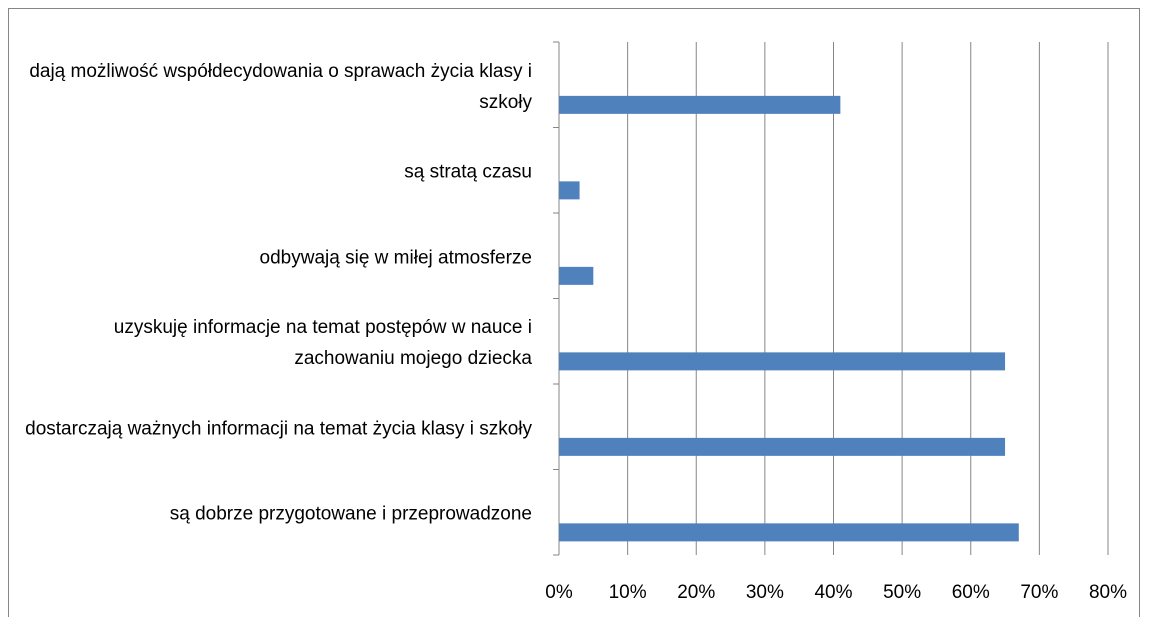 The height and width of the screenshot is (617, 1149). Describe the element at coordinates (1108, 592) in the screenshot. I see `x-tick-label: 80%` at that location.